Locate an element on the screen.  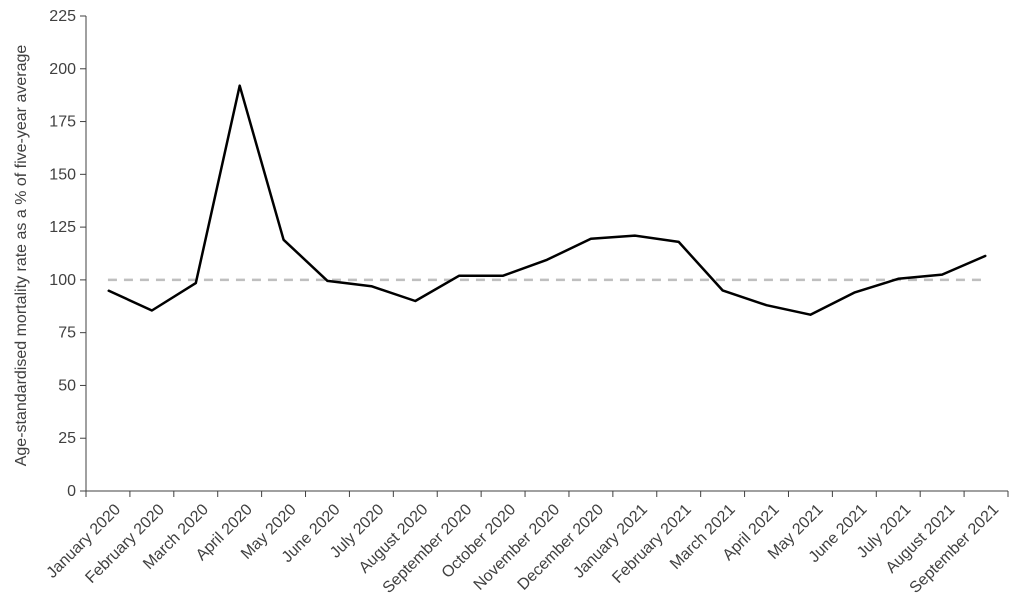
y-tick-label: 225 is located at coordinates (62, 16).